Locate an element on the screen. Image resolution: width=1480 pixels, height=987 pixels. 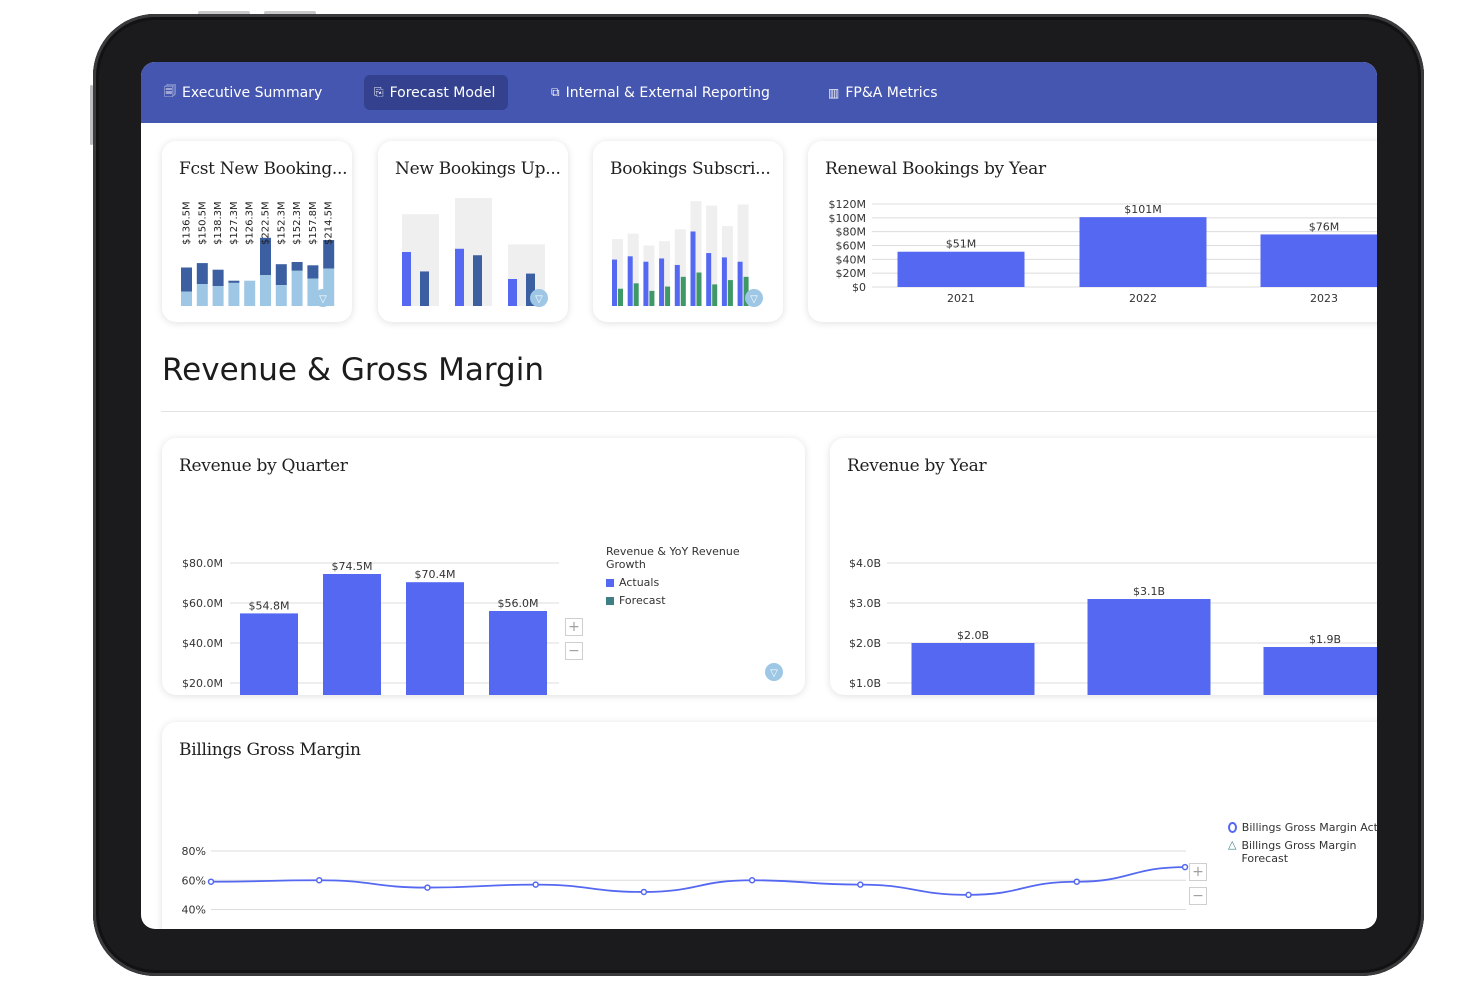
bookings-subscription-card: Bookings Subscri... ▽ is located at coordinates (688, 231).